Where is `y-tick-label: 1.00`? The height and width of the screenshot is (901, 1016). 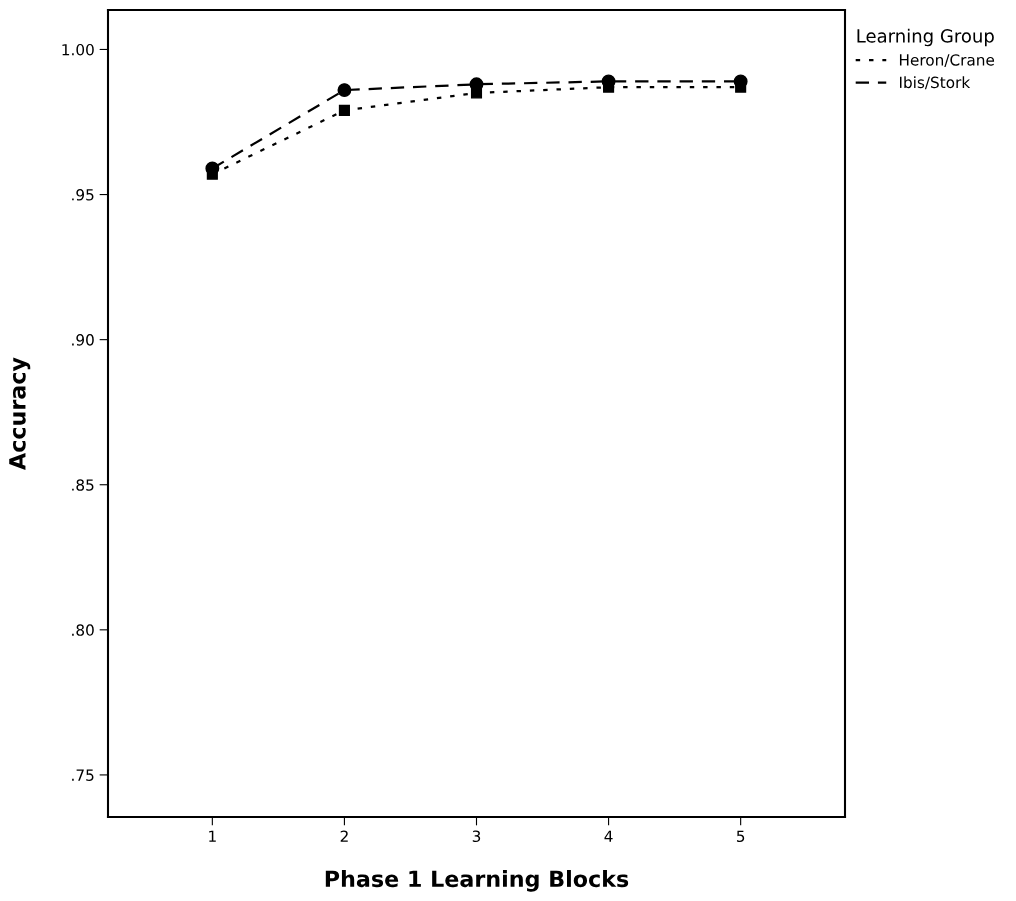 y-tick-label: 1.00 is located at coordinates (78, 49).